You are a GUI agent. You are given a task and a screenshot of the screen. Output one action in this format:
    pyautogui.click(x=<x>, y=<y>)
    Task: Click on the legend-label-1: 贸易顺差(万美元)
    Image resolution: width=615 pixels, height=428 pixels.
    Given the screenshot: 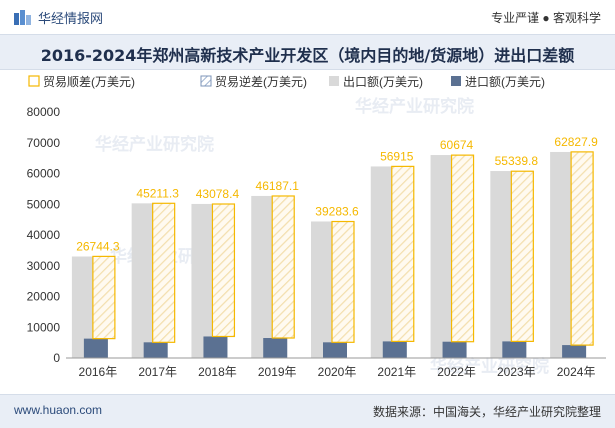 What is the action you would take?
    pyautogui.click(x=89, y=82)
    